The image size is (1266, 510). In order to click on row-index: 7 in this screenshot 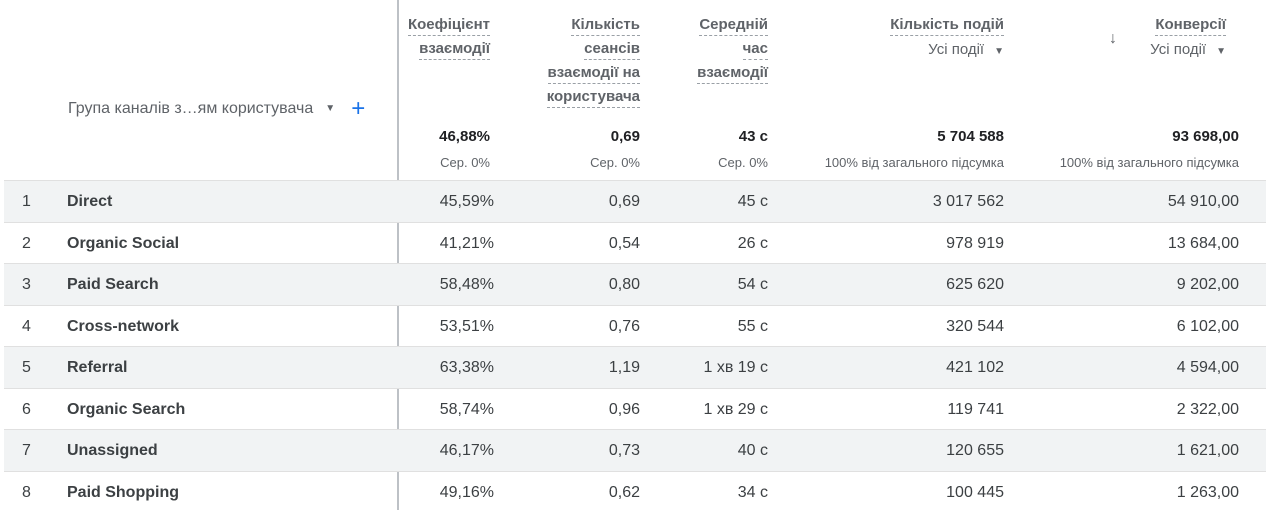, I will do `click(26, 450)`.